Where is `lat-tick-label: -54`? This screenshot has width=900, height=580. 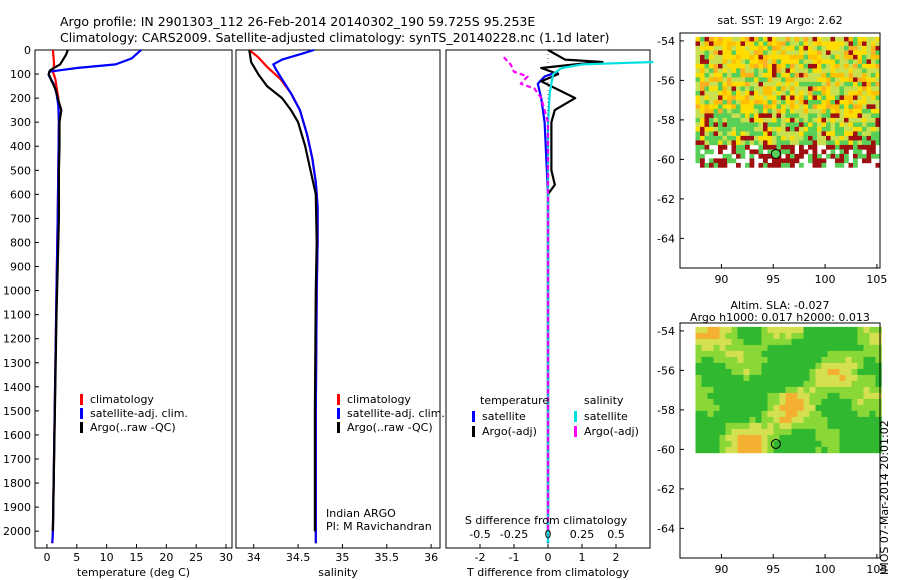 lat-tick-label: -54 is located at coordinates (666, 331).